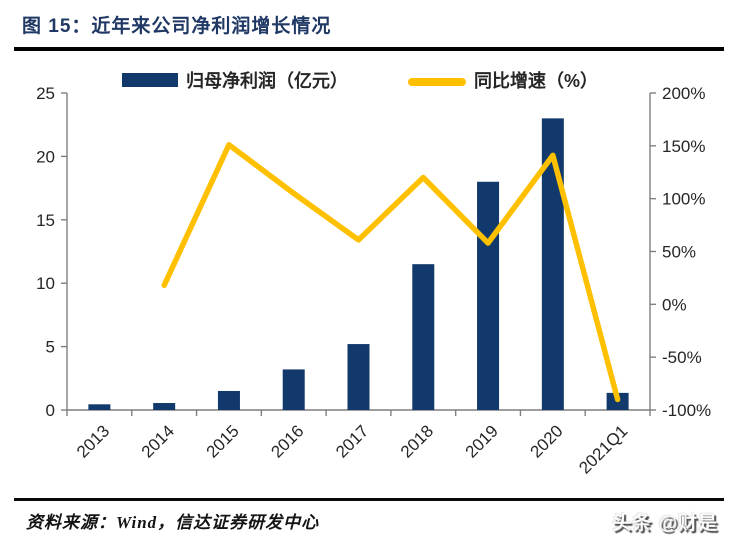 This screenshot has width=738, height=560. What do you see at coordinates (352, 441) in the screenshot?
I see `x-axis-category-label: 2017` at bounding box center [352, 441].